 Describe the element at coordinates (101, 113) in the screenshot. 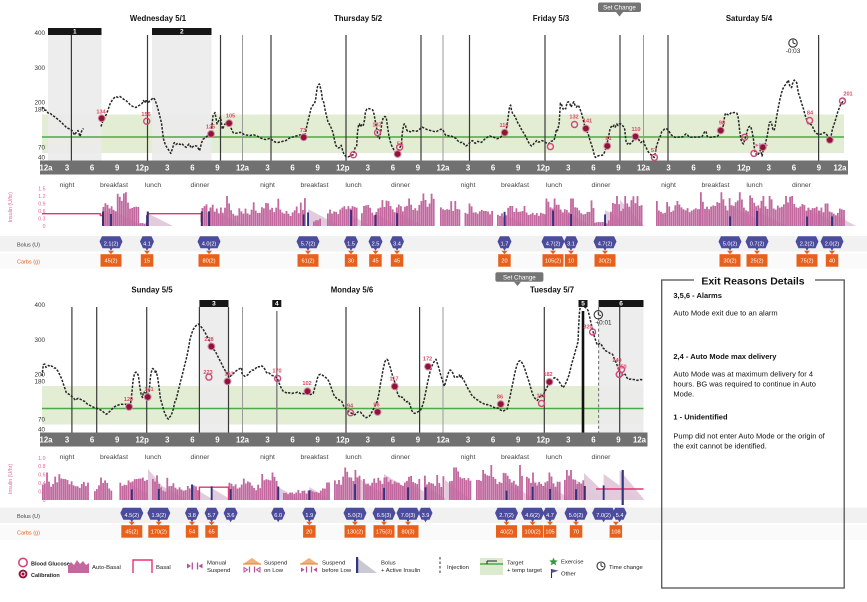

I see `svg-text: 134` at that location.